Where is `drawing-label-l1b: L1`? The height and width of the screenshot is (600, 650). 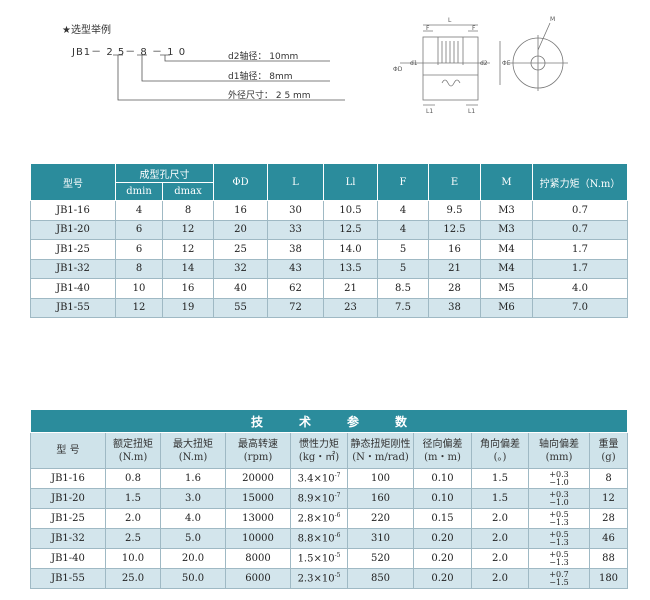
drawing-label-l1b: L1 is located at coordinates (471, 111).